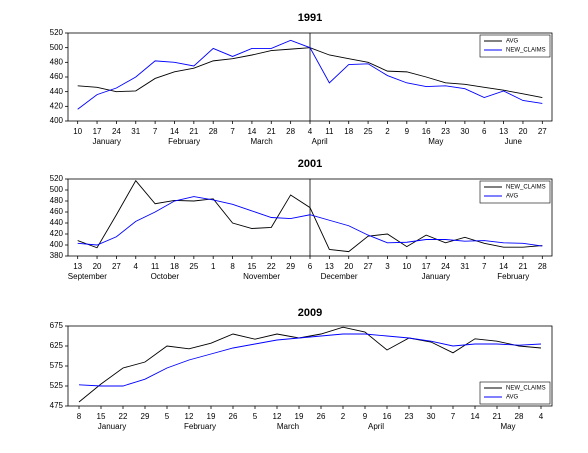 The width and height of the screenshot is (588, 453). I want to click on x-tick-label: 23, so click(445, 131).